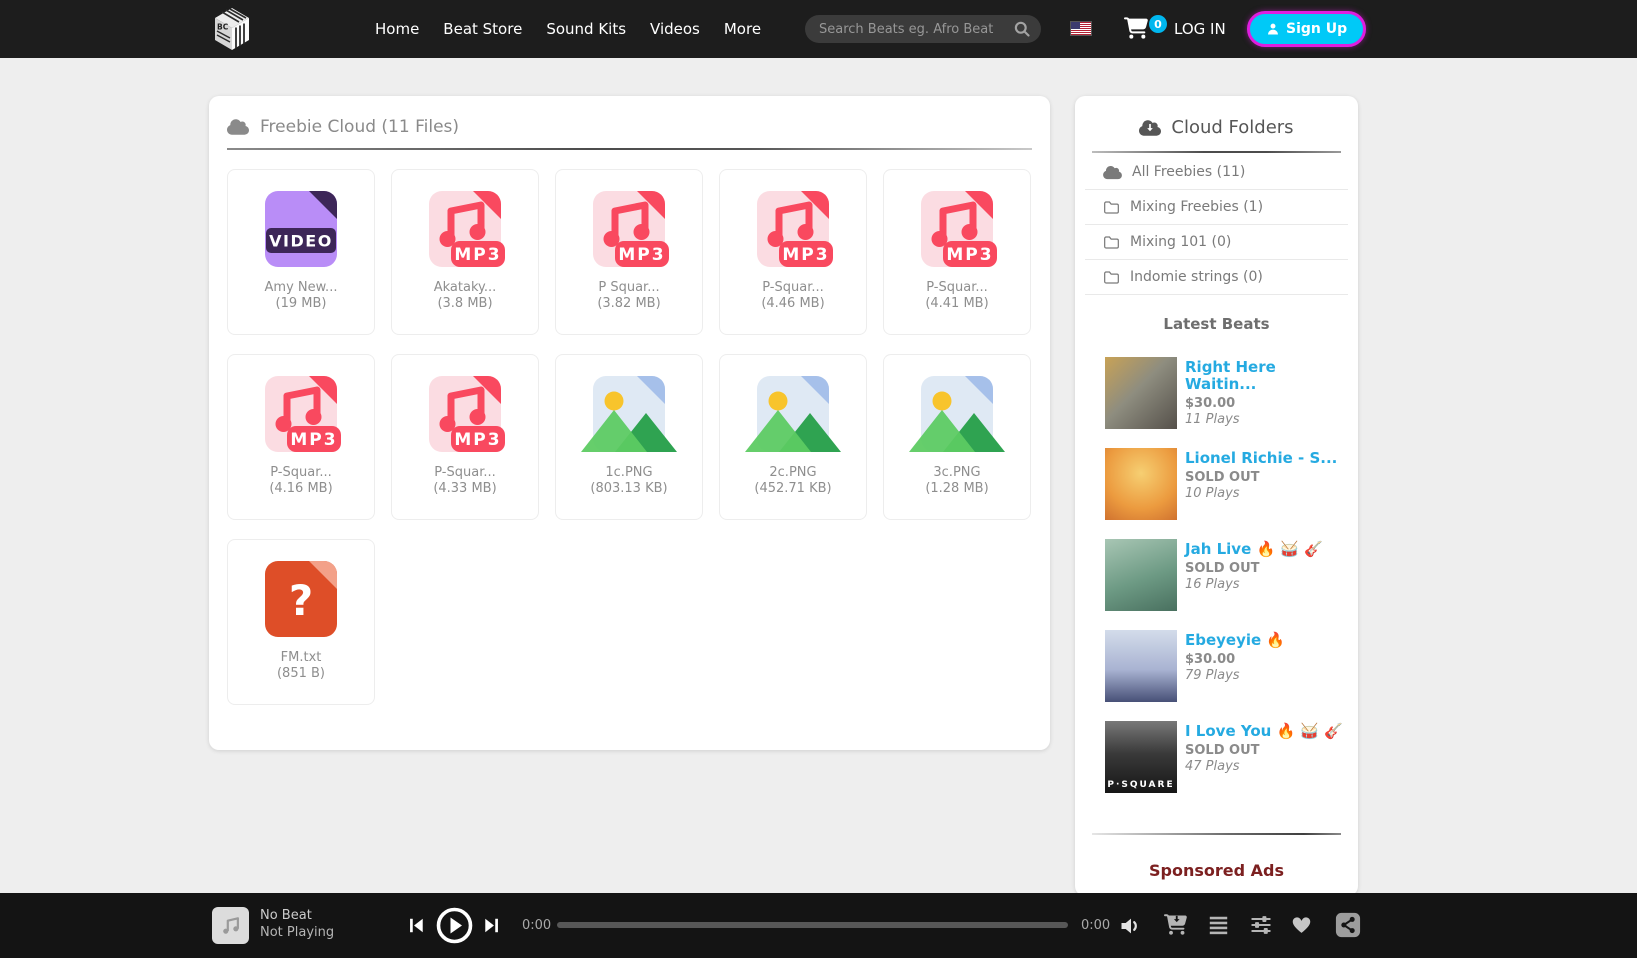  I want to click on folder-mixing-freebies-1: Mixing Freebies (1), so click(1216, 207).